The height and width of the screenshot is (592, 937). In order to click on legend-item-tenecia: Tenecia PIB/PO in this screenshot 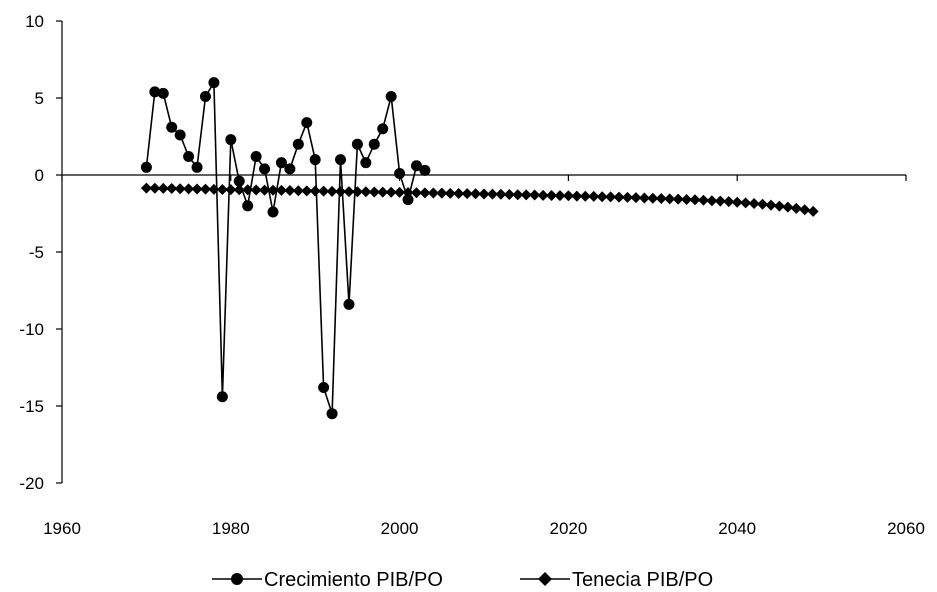, I will do `click(616, 580)`.